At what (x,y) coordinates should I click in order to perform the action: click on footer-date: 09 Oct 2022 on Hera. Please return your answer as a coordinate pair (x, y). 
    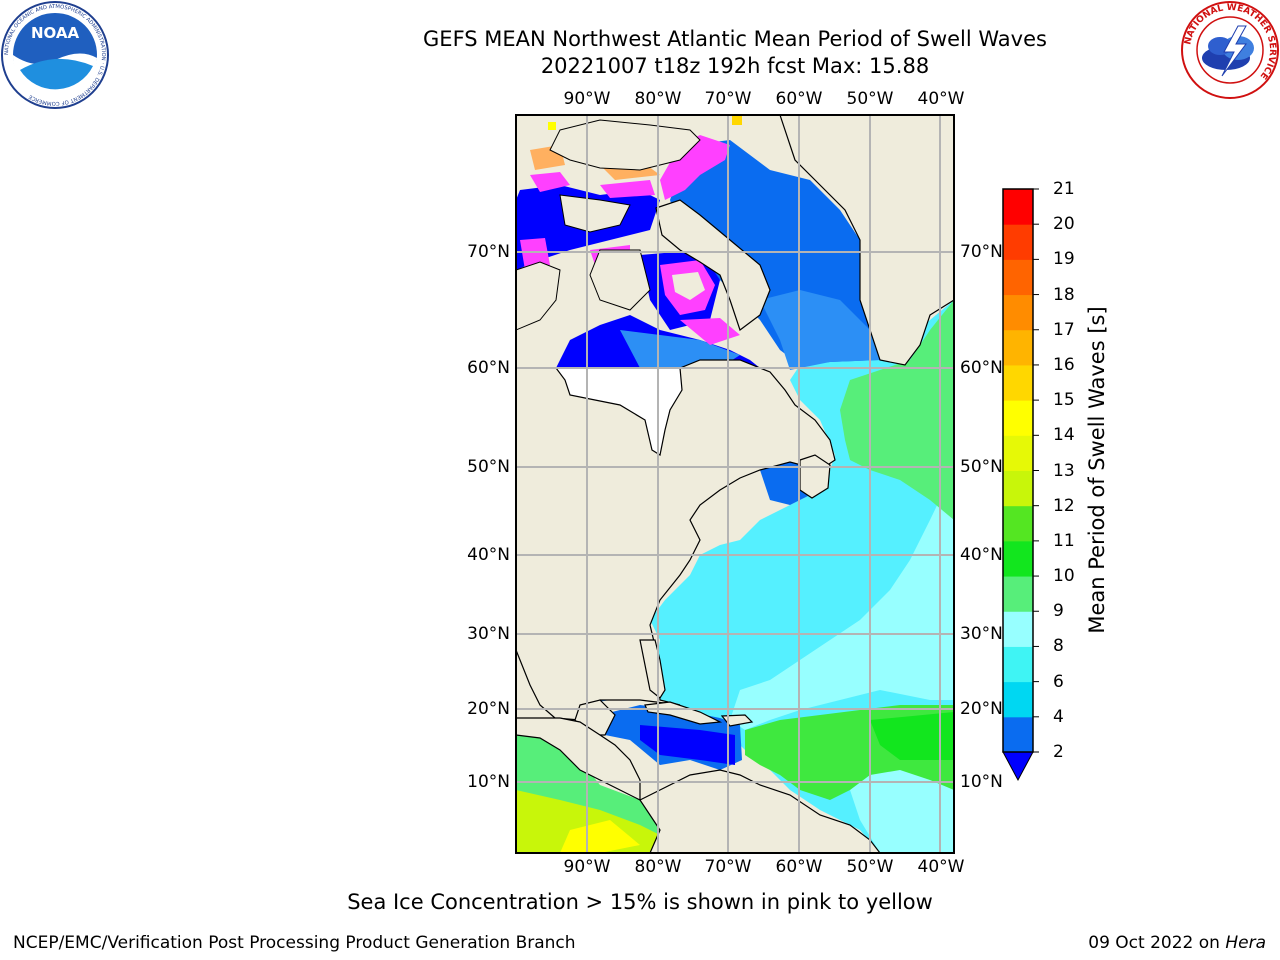
    Looking at the image, I should click on (1177, 943).